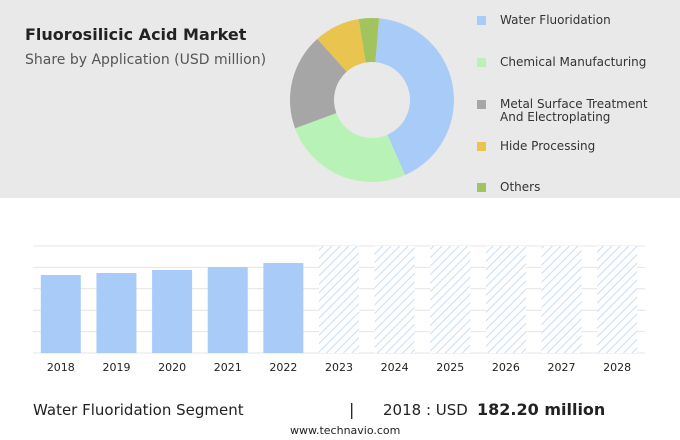 The width and height of the screenshot is (680, 440). I want to click on x-tick-label: 2027, so click(562, 367).